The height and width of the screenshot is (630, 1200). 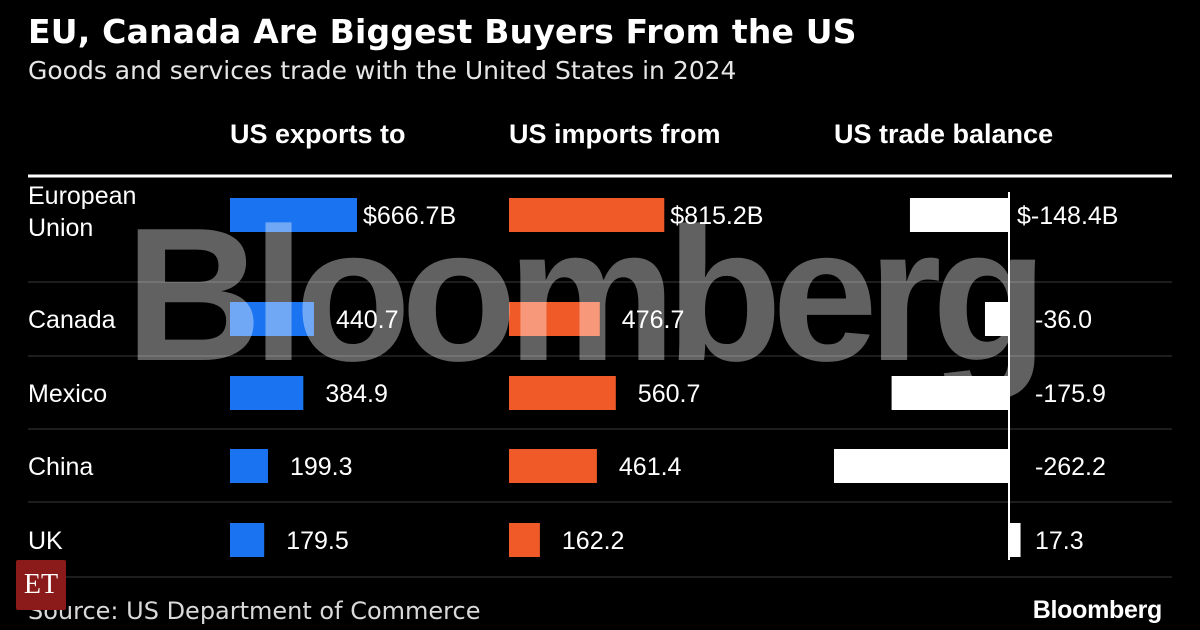 What do you see at coordinates (1070, 467) in the screenshot?
I see `balance-value-label: -262.2` at bounding box center [1070, 467].